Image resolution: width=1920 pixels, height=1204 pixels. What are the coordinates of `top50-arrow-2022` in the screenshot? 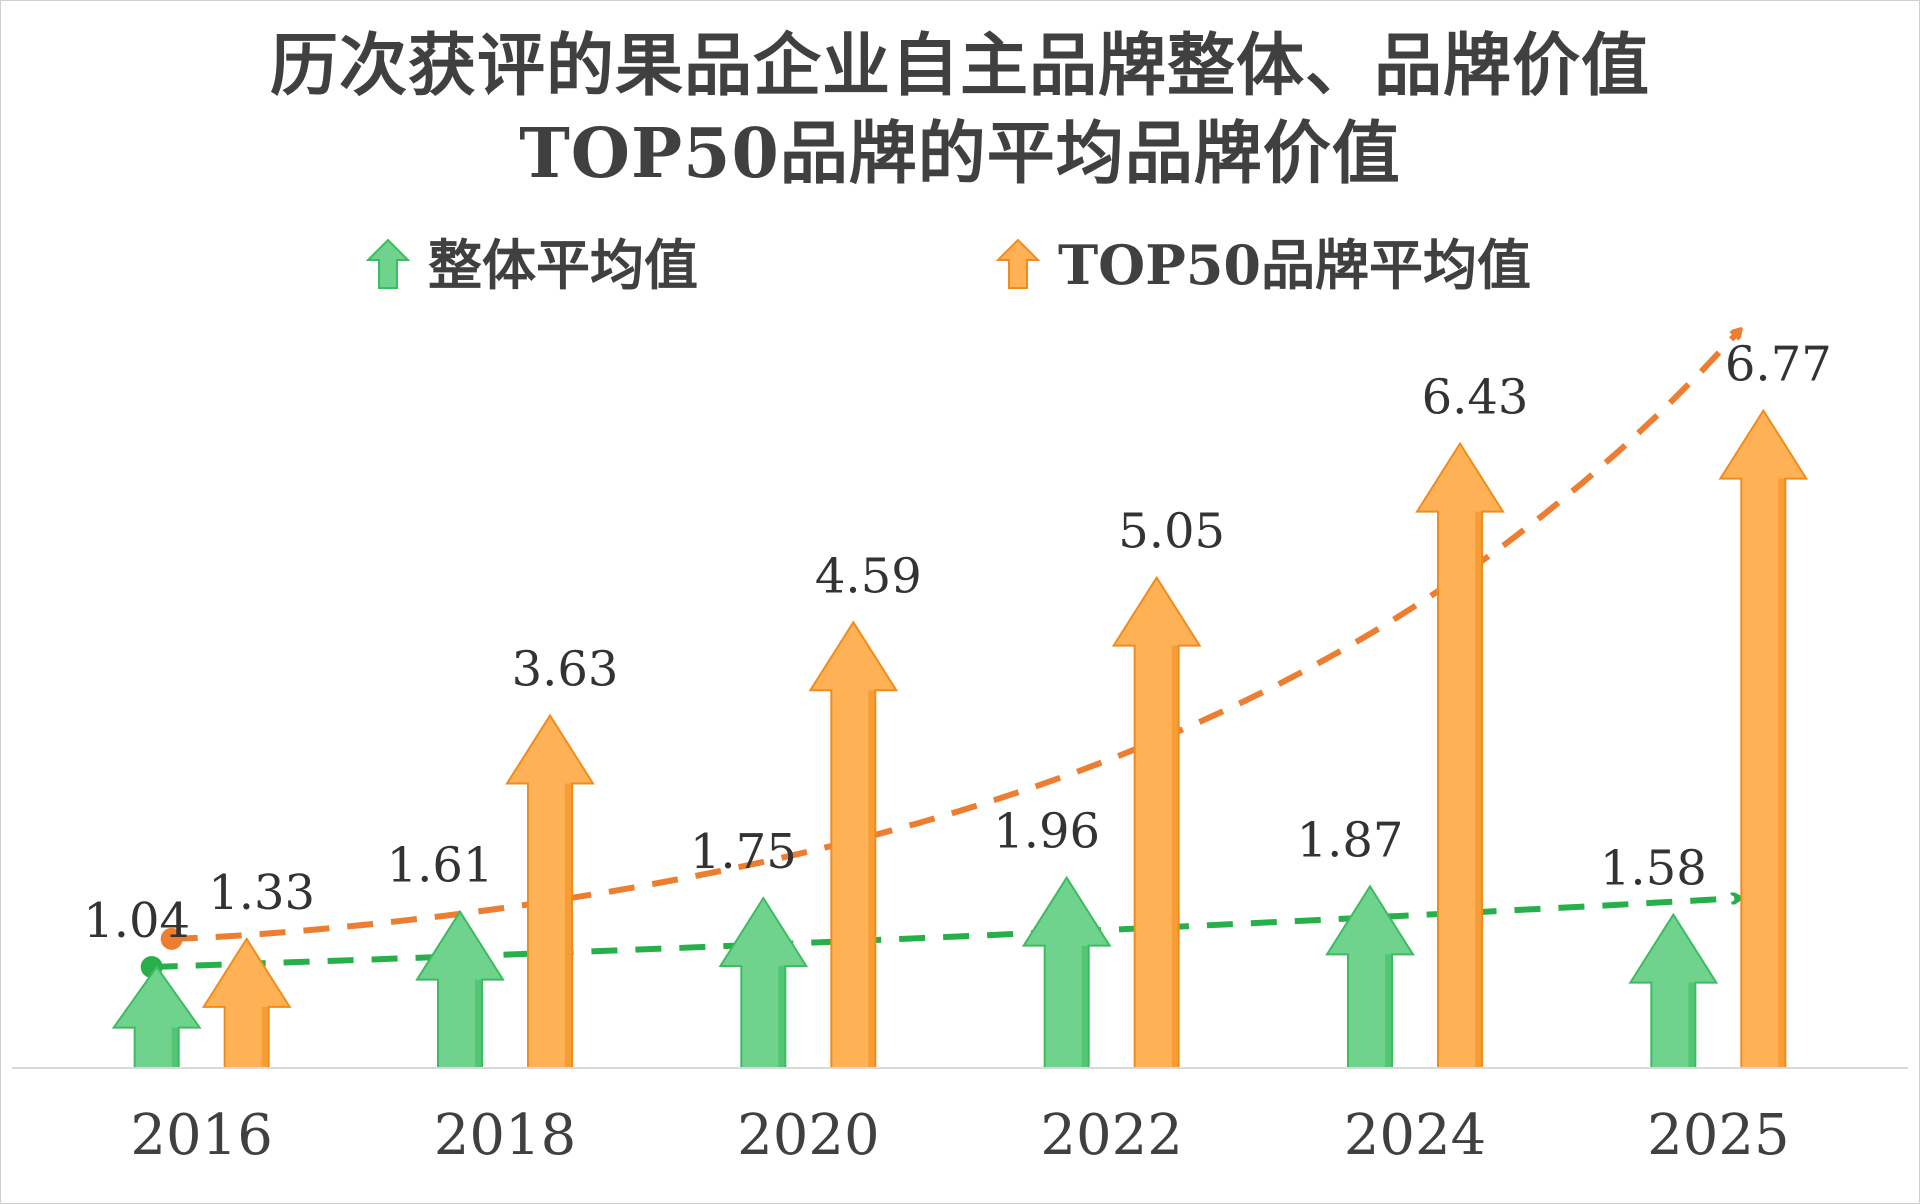 It's located at (1156, 822).